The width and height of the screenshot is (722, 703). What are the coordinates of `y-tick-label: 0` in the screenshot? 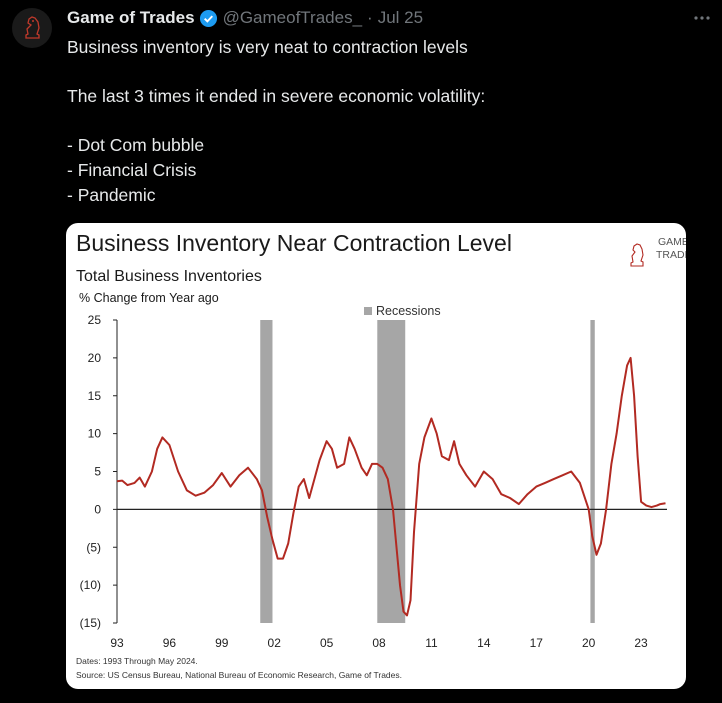 It's located at (97, 509).